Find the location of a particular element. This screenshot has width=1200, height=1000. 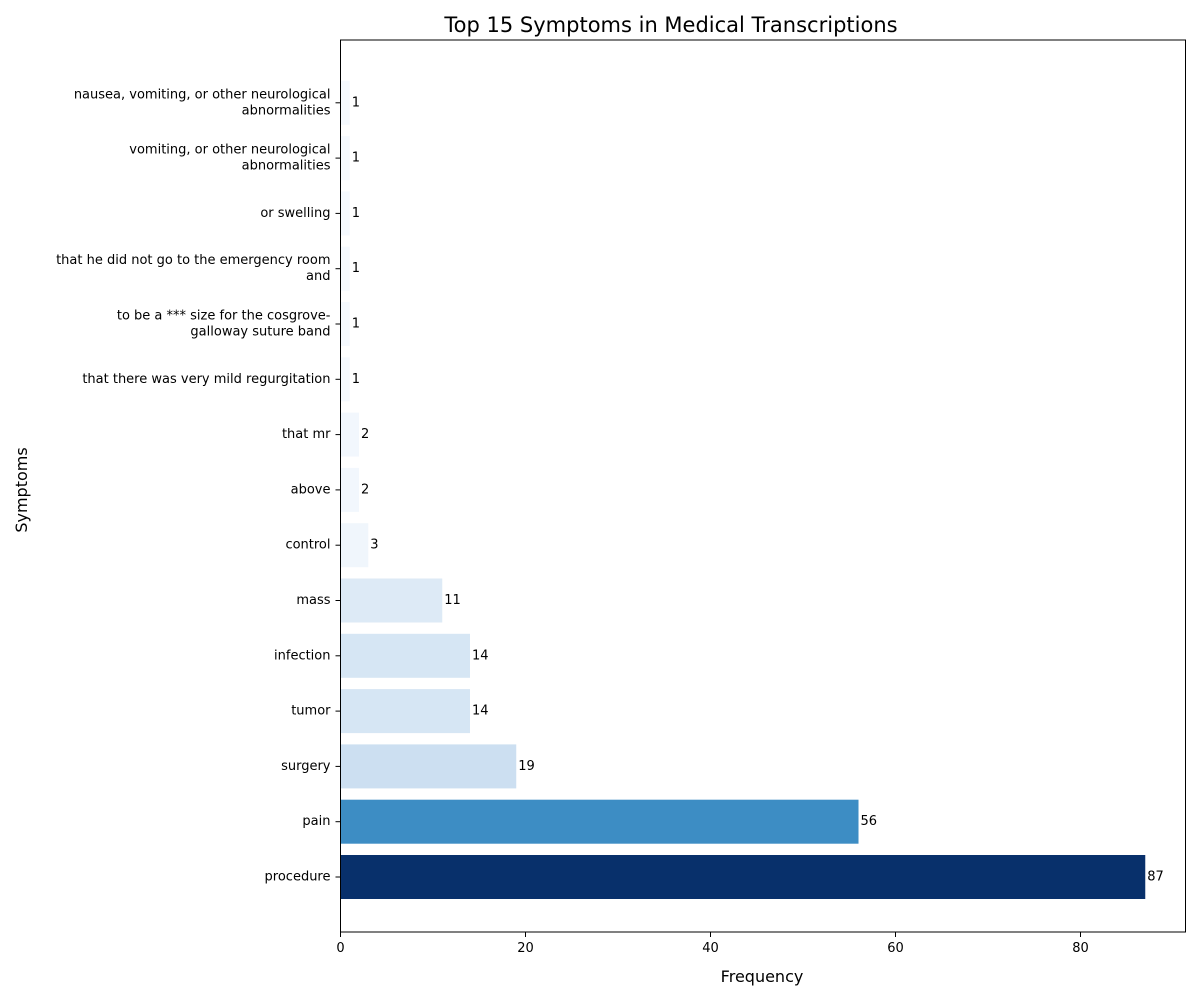

y-tick-label: infection is located at coordinates (302, 655).